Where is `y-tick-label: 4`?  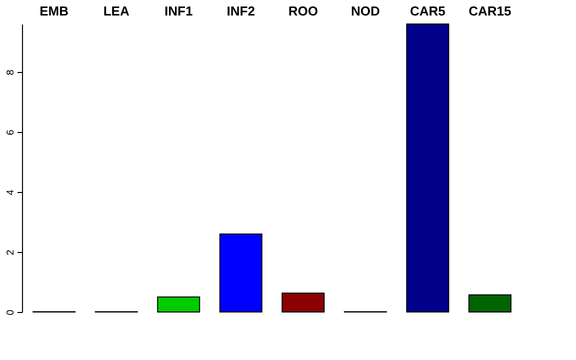
y-tick-label: 4 is located at coordinates (11, 192).